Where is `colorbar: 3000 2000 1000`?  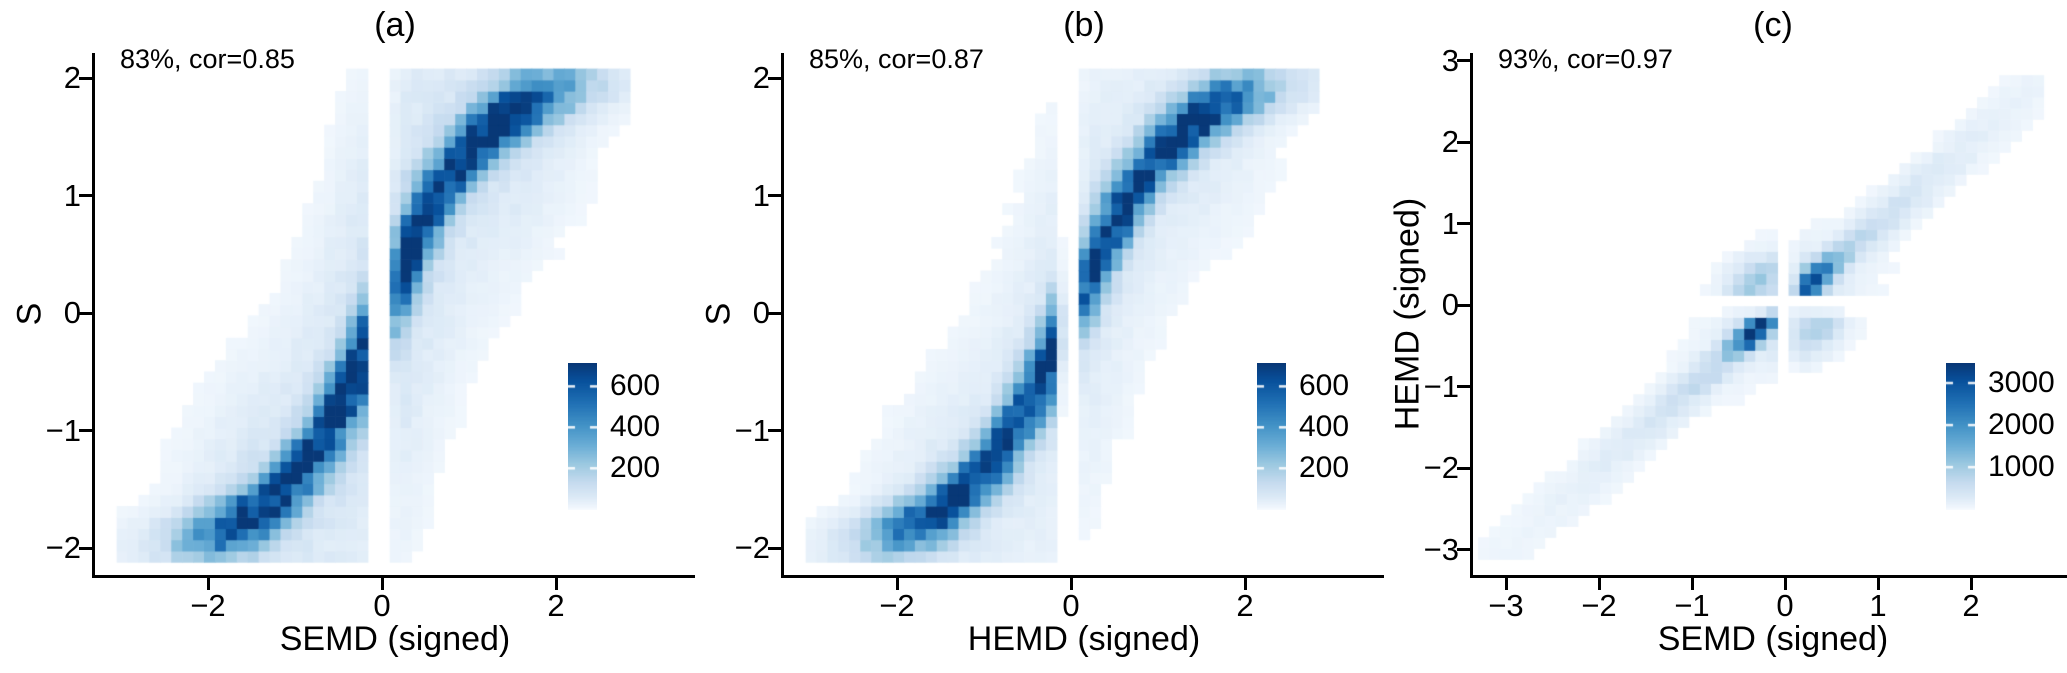
colorbar: 3000 2000 1000 is located at coordinates (2000, 436).